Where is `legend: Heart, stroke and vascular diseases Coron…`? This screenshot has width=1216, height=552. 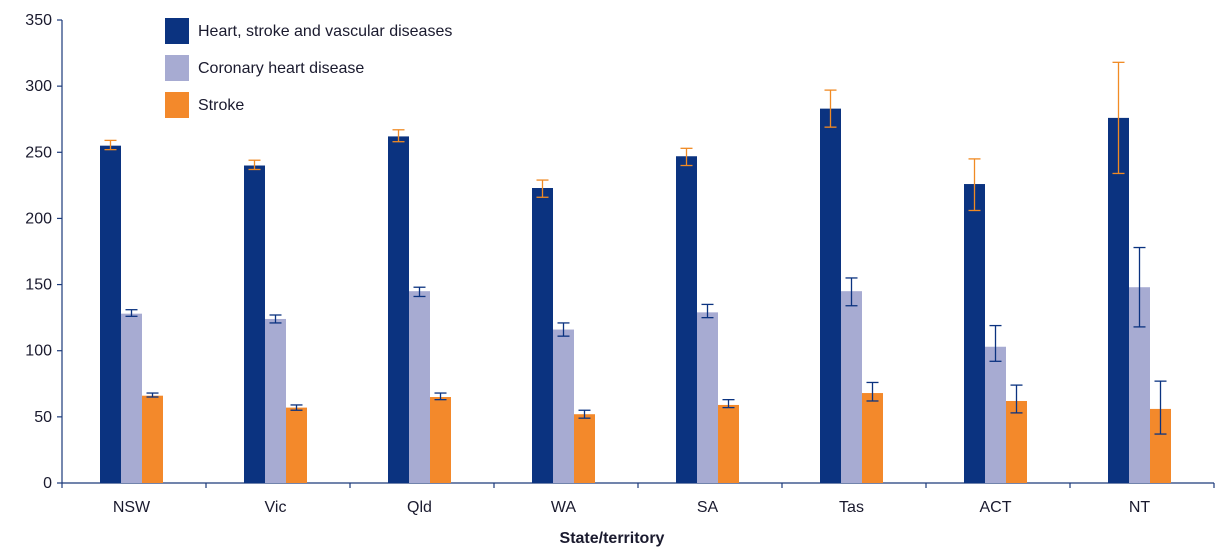
legend: Heart, stroke and vascular diseases Coron… is located at coordinates (308, 68).